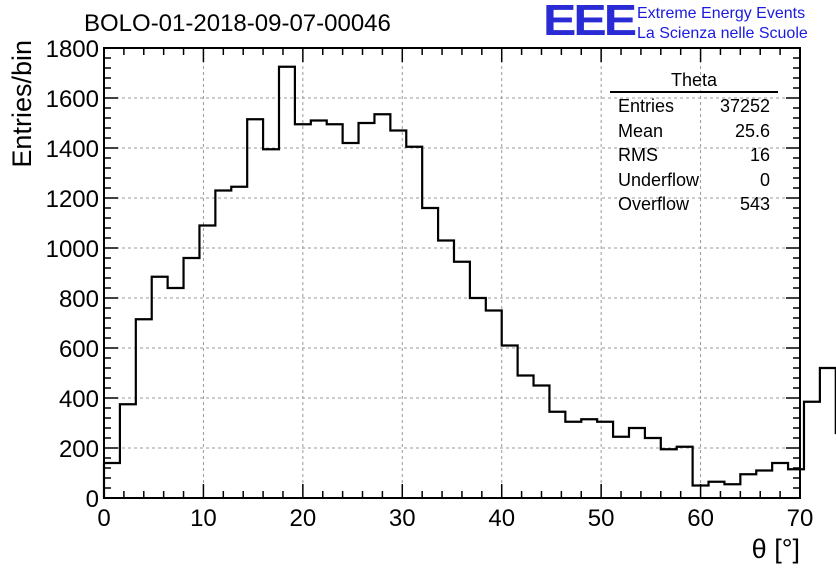 The image size is (836, 572). Describe the element at coordinates (92, 499) in the screenshot. I see `y-tick-label: 0` at that location.